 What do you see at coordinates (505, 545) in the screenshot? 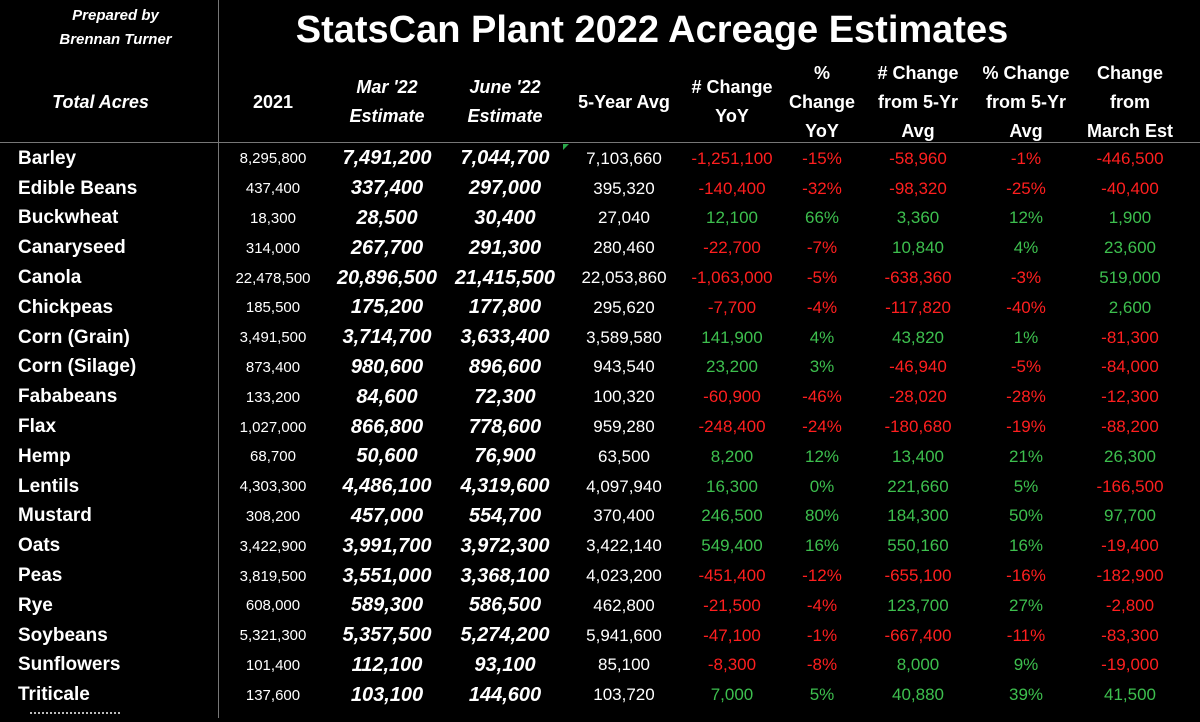
I see `cell-jun: 3,972,300` at bounding box center [505, 545].